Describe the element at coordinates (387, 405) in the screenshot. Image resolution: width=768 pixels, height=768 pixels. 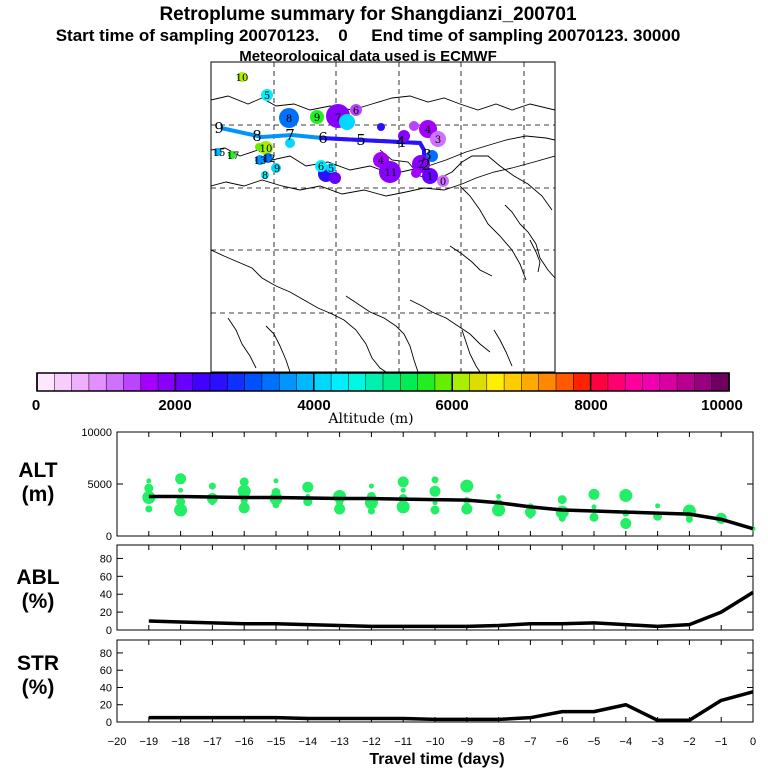
I see `colorbar-tick-labels: 0 2000 4000 6000 8000 10000` at that location.